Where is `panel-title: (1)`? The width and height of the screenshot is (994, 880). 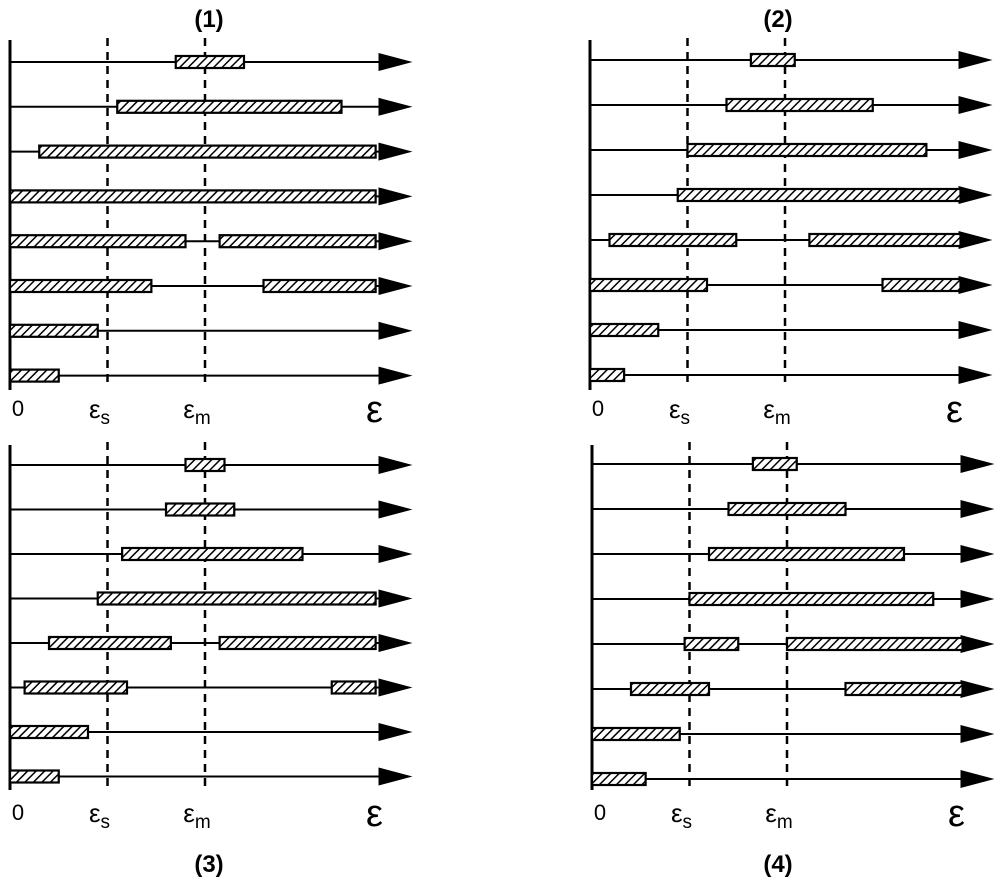
panel-title: (1) is located at coordinates (208, 19).